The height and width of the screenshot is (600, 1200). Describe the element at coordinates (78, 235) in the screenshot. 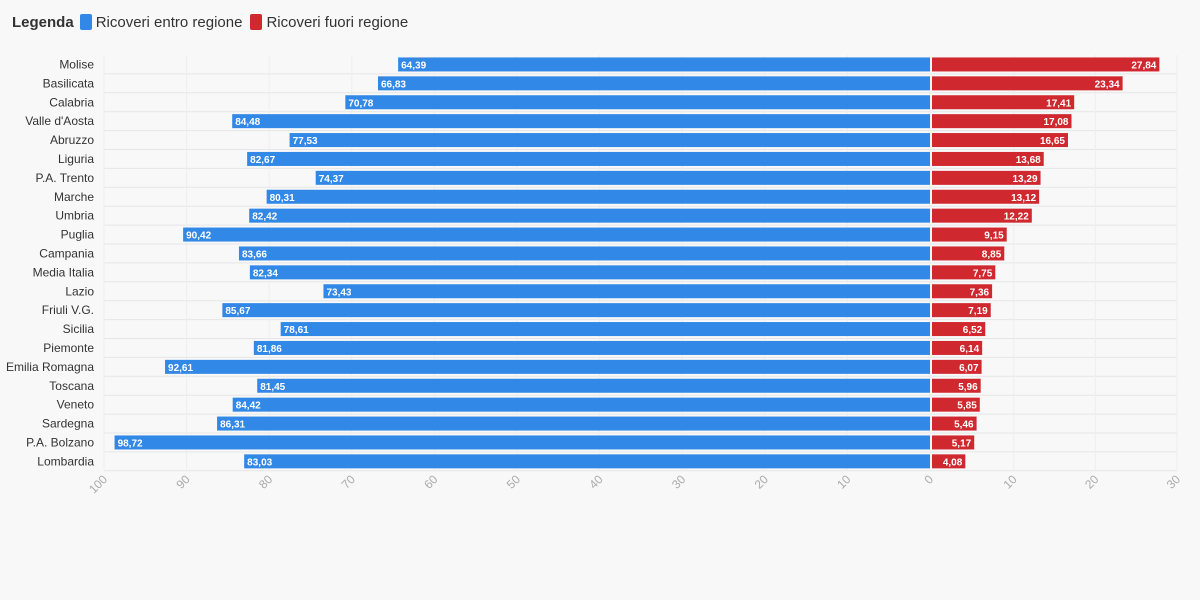

I see `category-label: Puglia` at that location.